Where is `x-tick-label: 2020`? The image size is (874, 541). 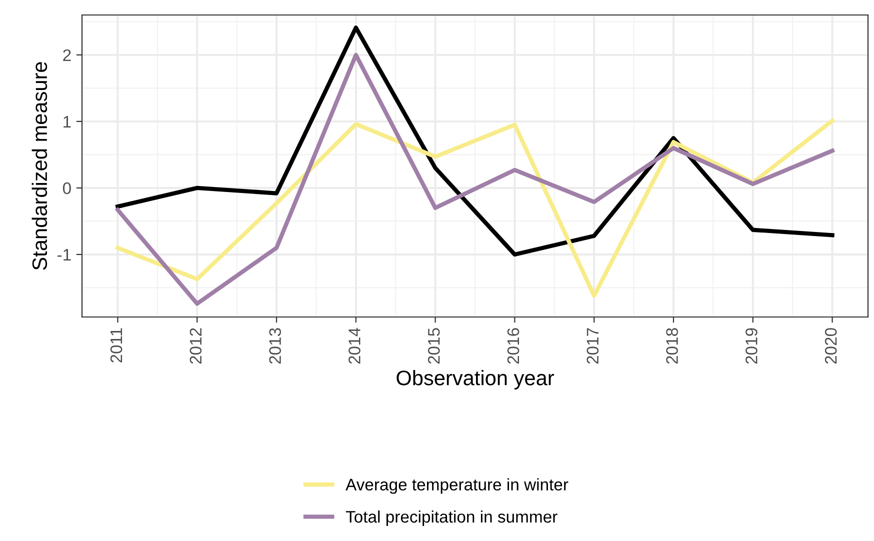 x-tick-label: 2020 is located at coordinates (830, 346).